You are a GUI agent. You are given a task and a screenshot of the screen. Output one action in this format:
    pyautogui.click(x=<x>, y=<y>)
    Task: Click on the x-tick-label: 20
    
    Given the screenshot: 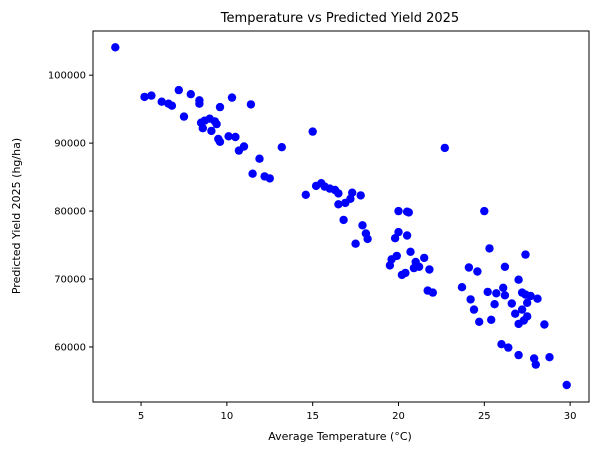 What is the action you would take?
    pyautogui.click(x=398, y=416)
    